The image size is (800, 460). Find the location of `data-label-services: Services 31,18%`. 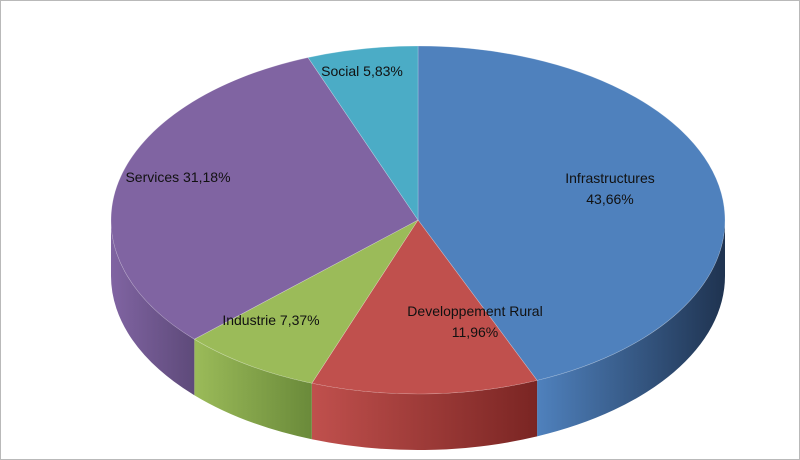

data-label-services: Services 31,18% is located at coordinates (177, 177).